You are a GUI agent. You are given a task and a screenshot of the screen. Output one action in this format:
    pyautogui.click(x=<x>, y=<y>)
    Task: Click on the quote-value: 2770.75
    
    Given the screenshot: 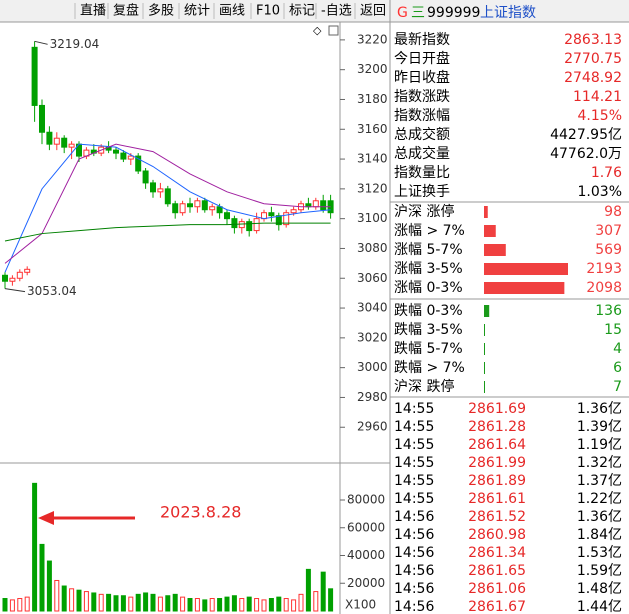 What is the action you would take?
    pyautogui.click(x=593, y=59)
    